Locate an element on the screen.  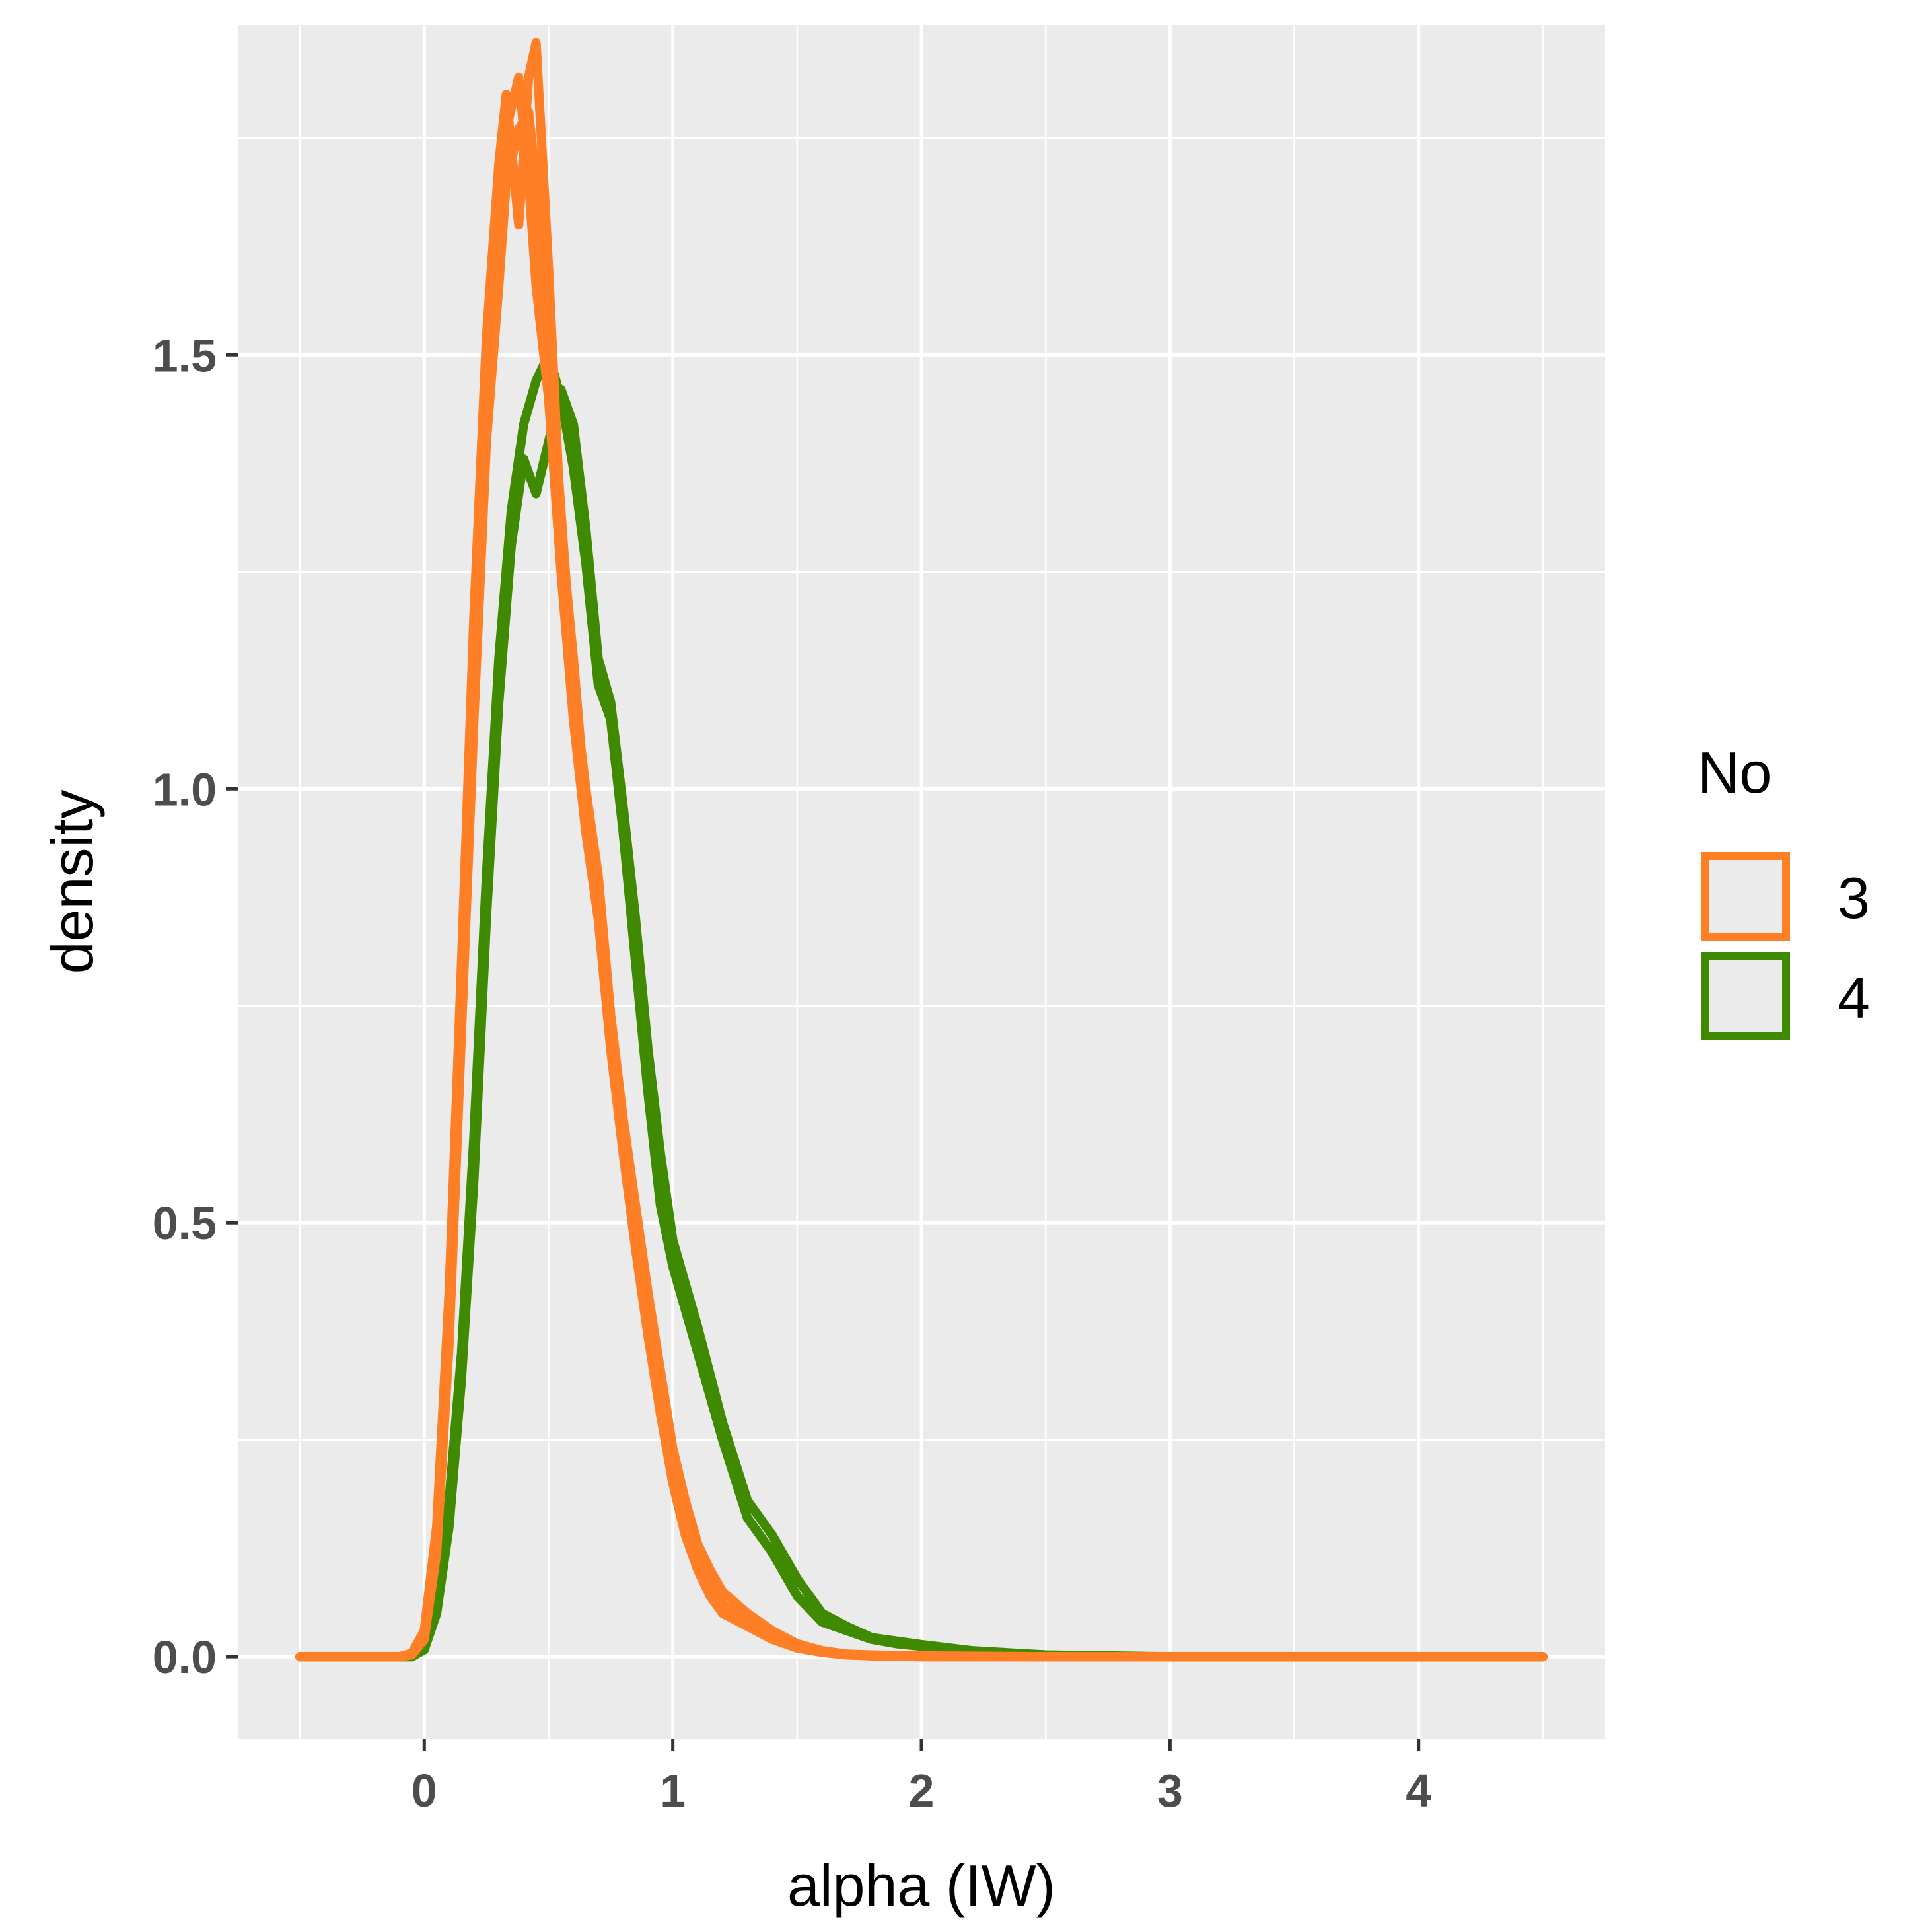
y-axis: 0.0 0.5 1.0 1.5 is located at coordinates (195, 1007).